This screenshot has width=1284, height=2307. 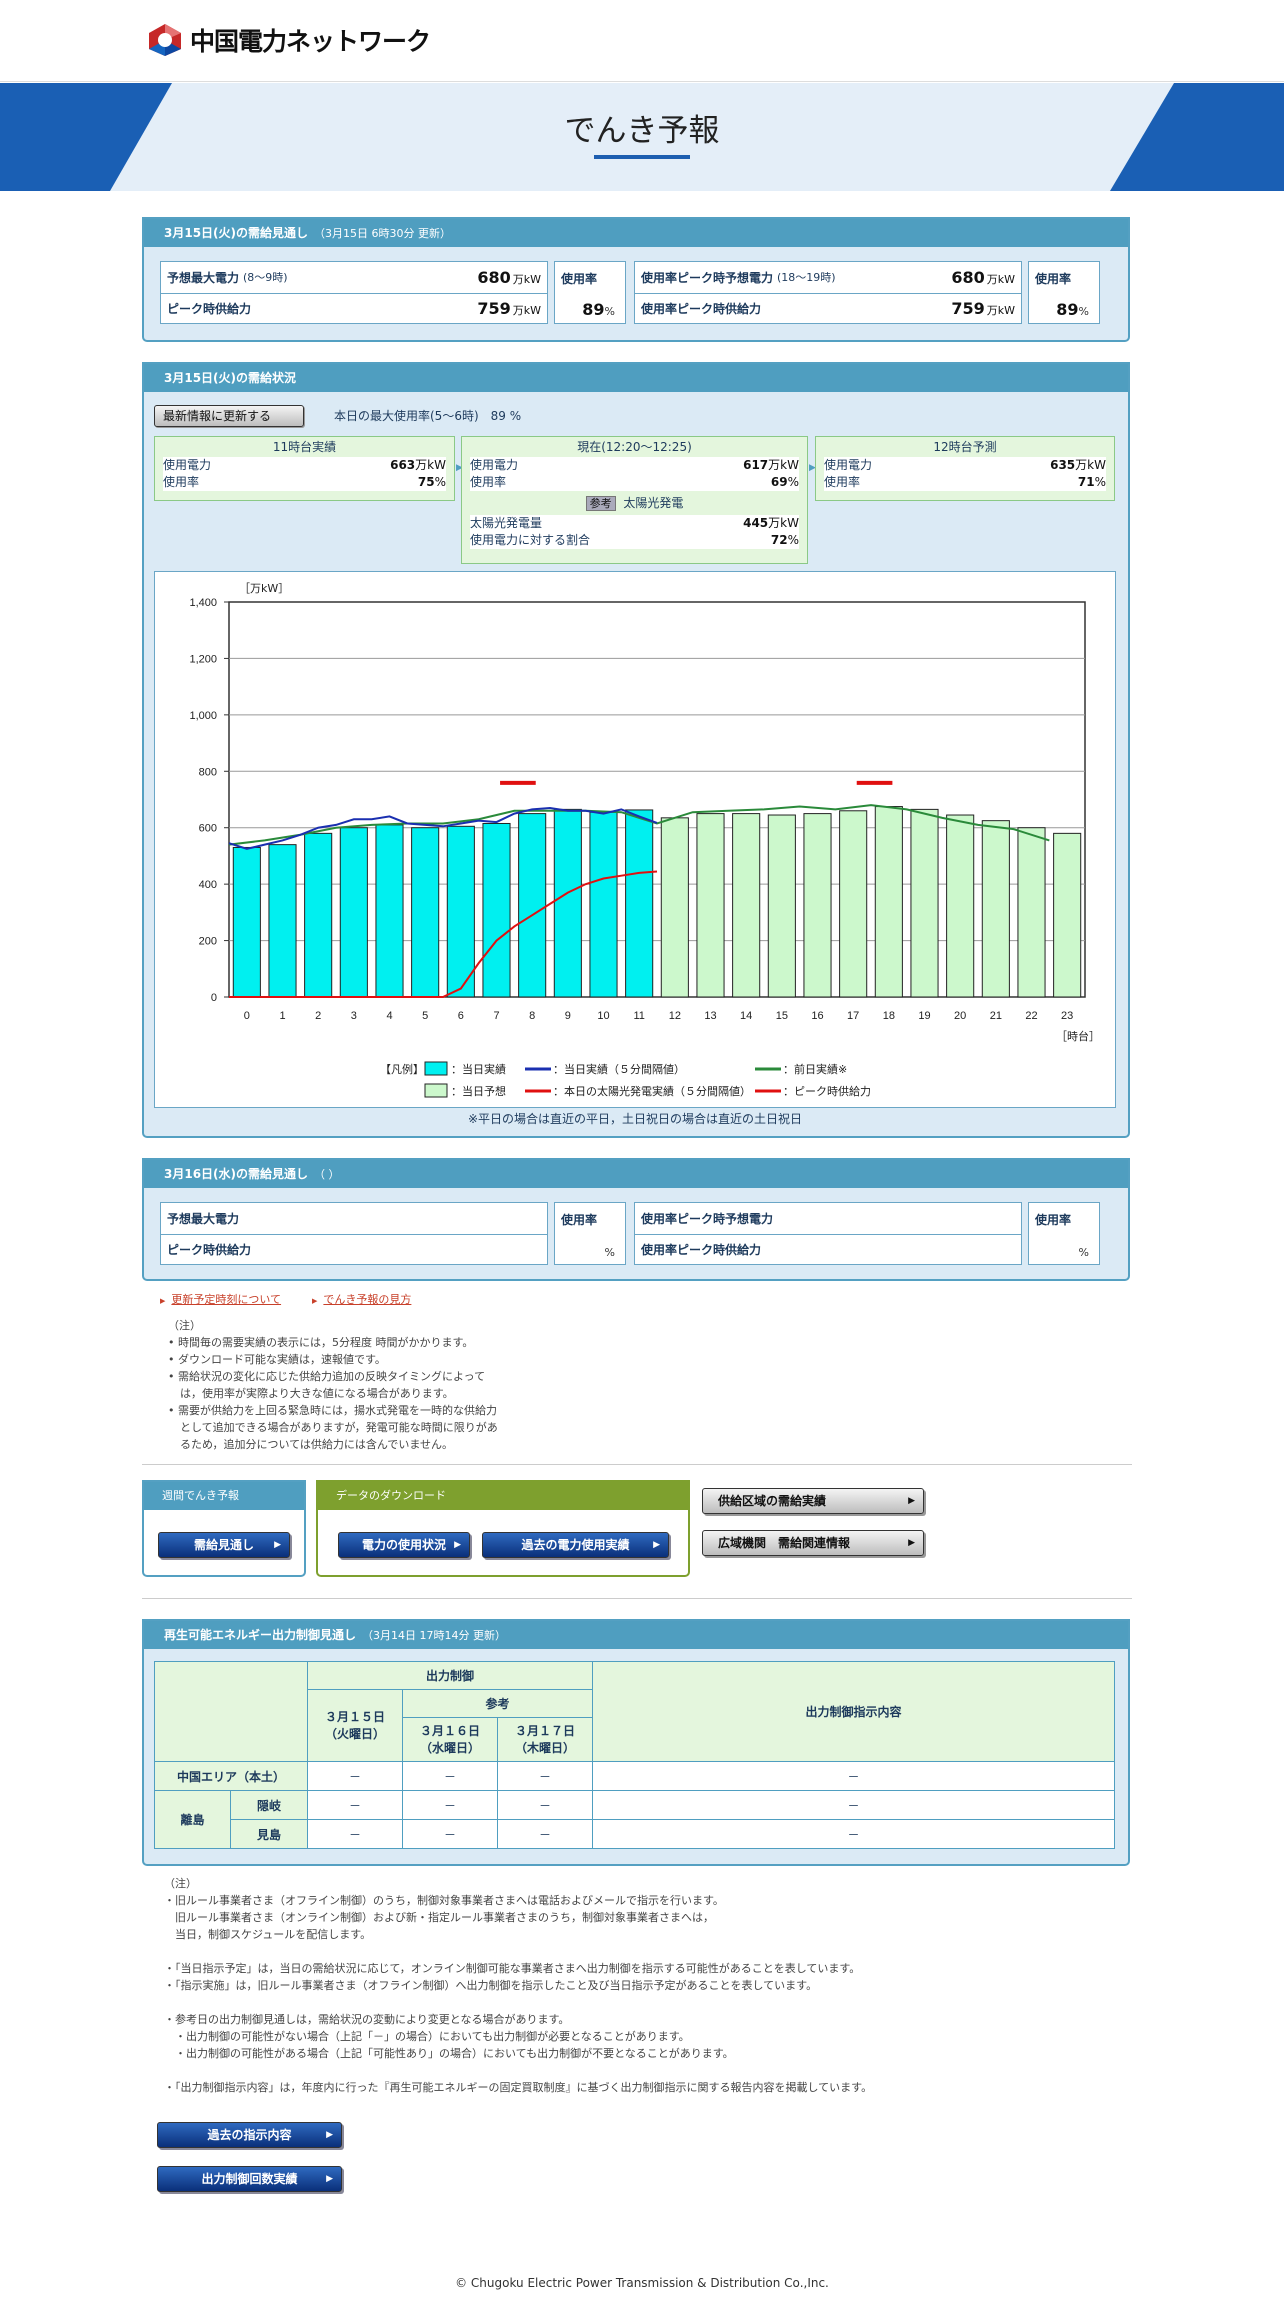 What do you see at coordinates (354, 277) in the screenshot?
I see `peak-demand-row: 予想最大電力 (8～9時) 680 万kW` at bounding box center [354, 277].